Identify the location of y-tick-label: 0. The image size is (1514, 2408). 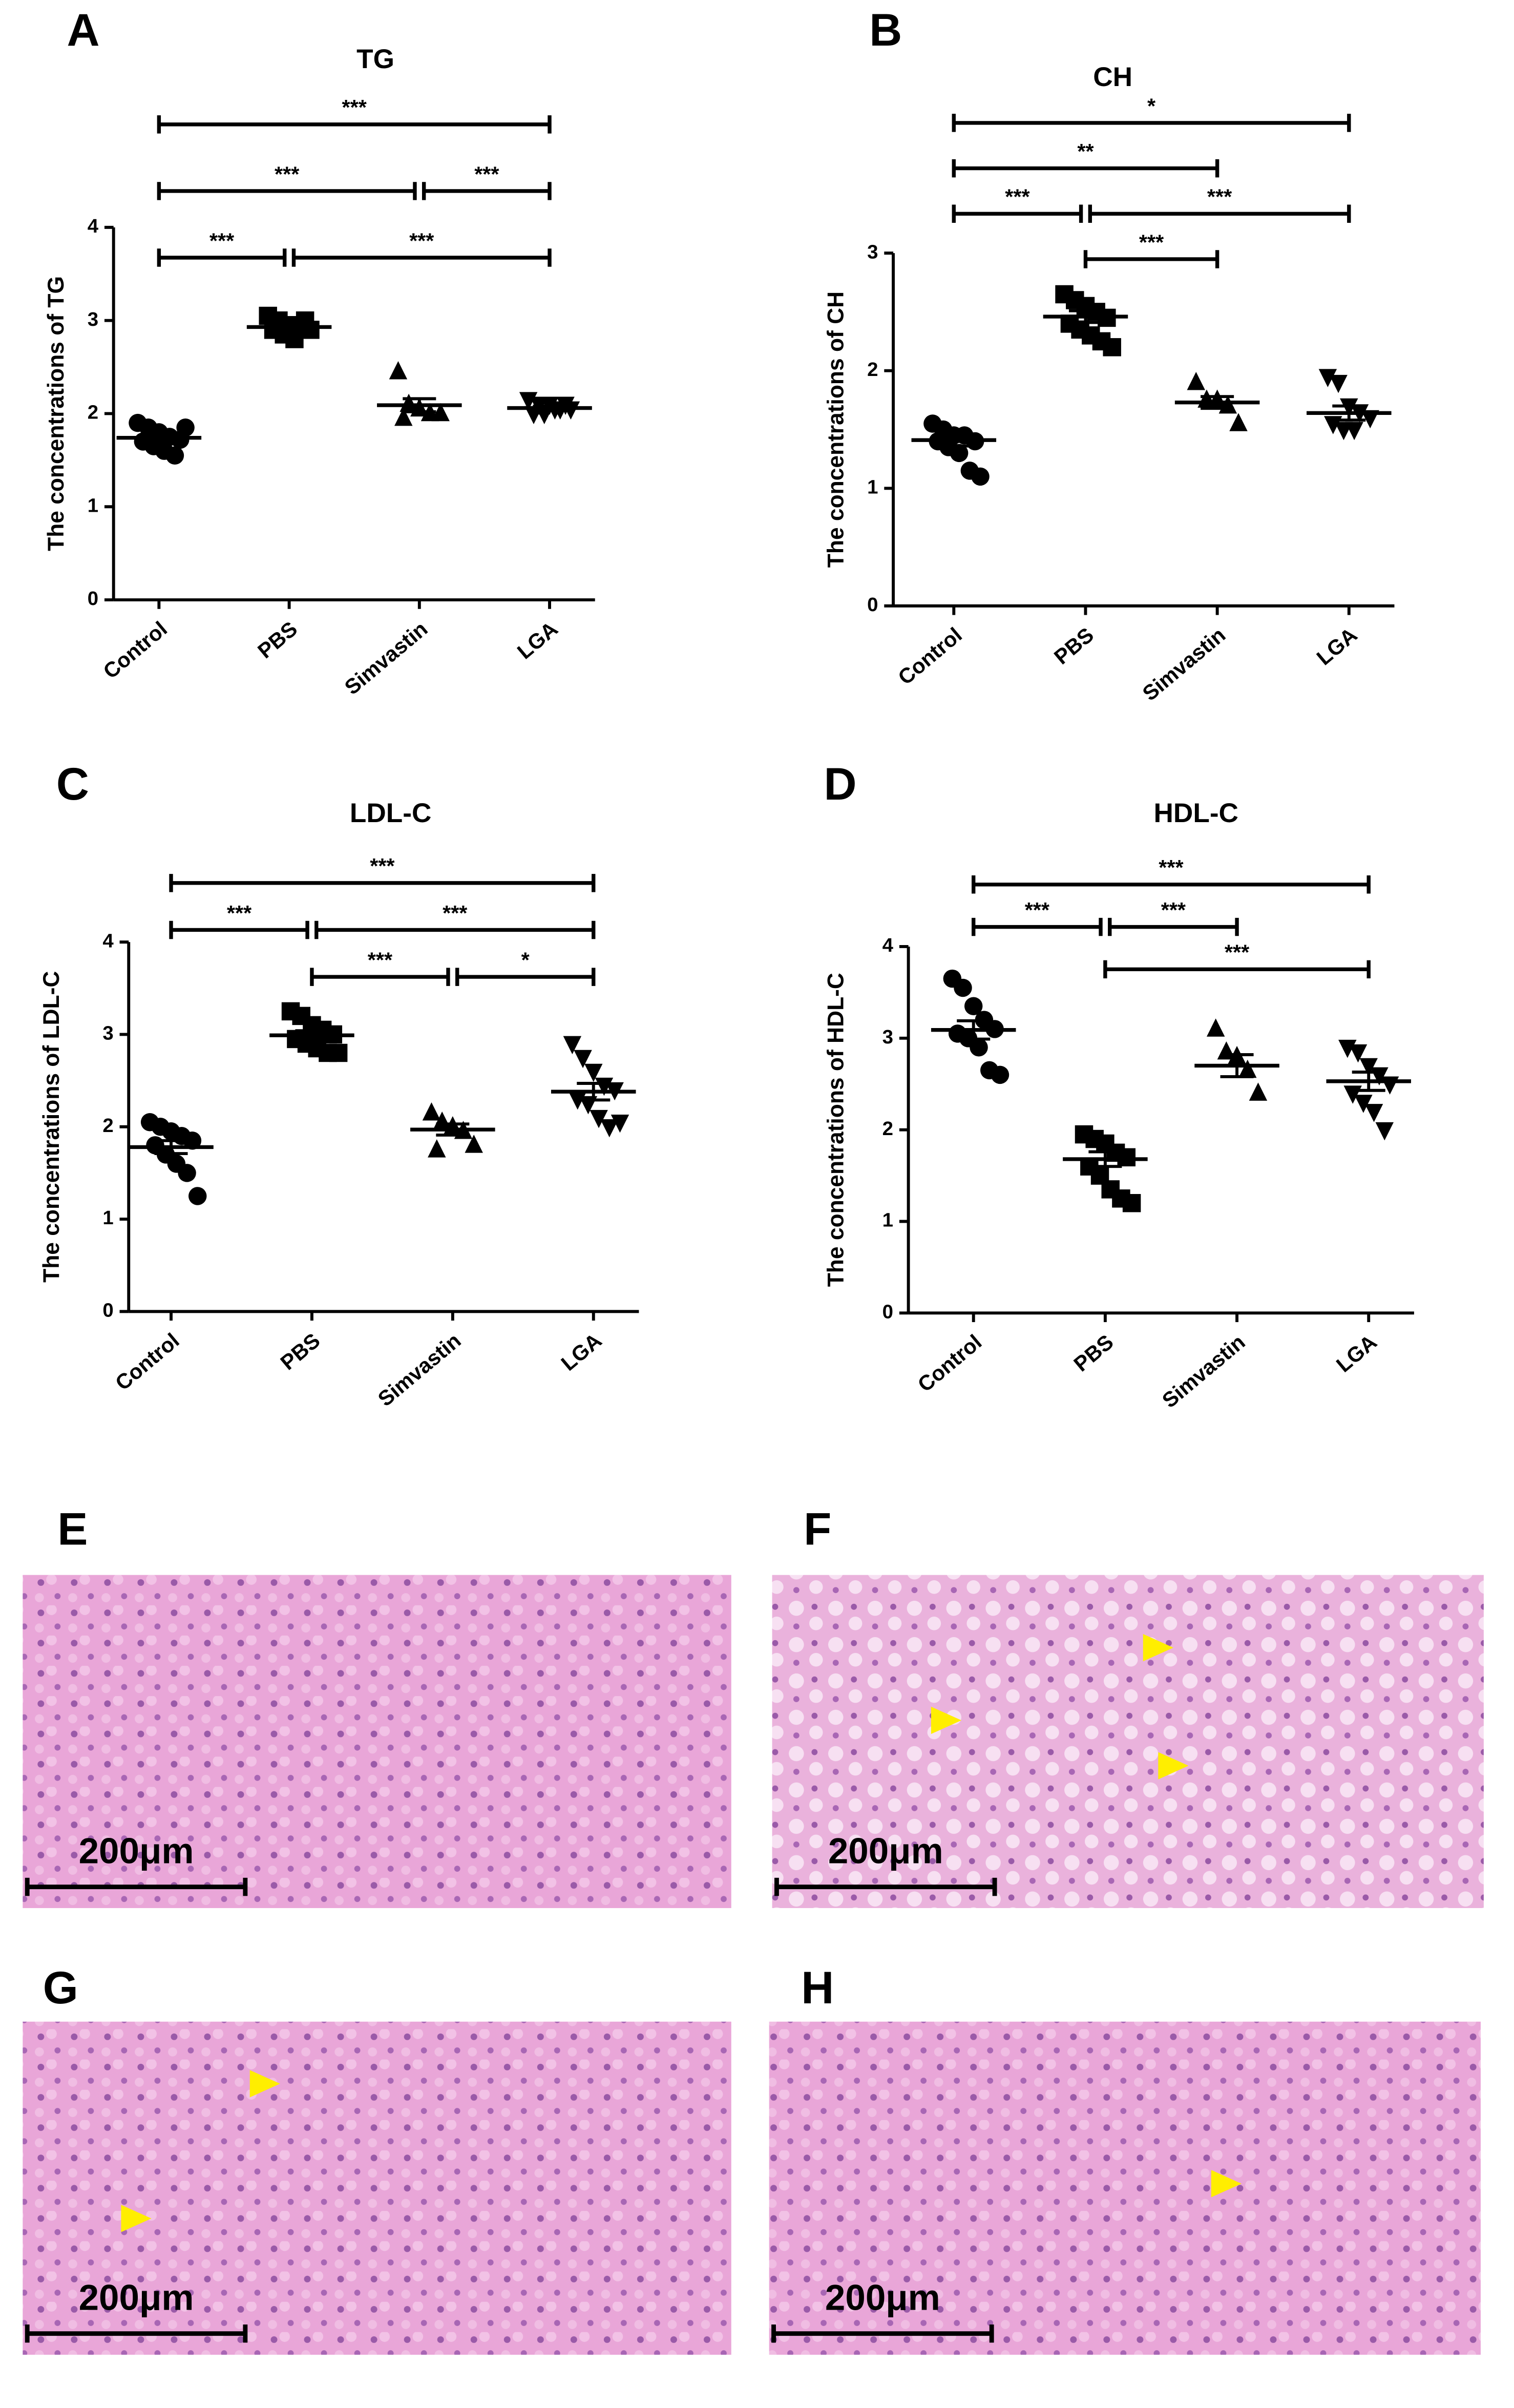
(107, 1311).